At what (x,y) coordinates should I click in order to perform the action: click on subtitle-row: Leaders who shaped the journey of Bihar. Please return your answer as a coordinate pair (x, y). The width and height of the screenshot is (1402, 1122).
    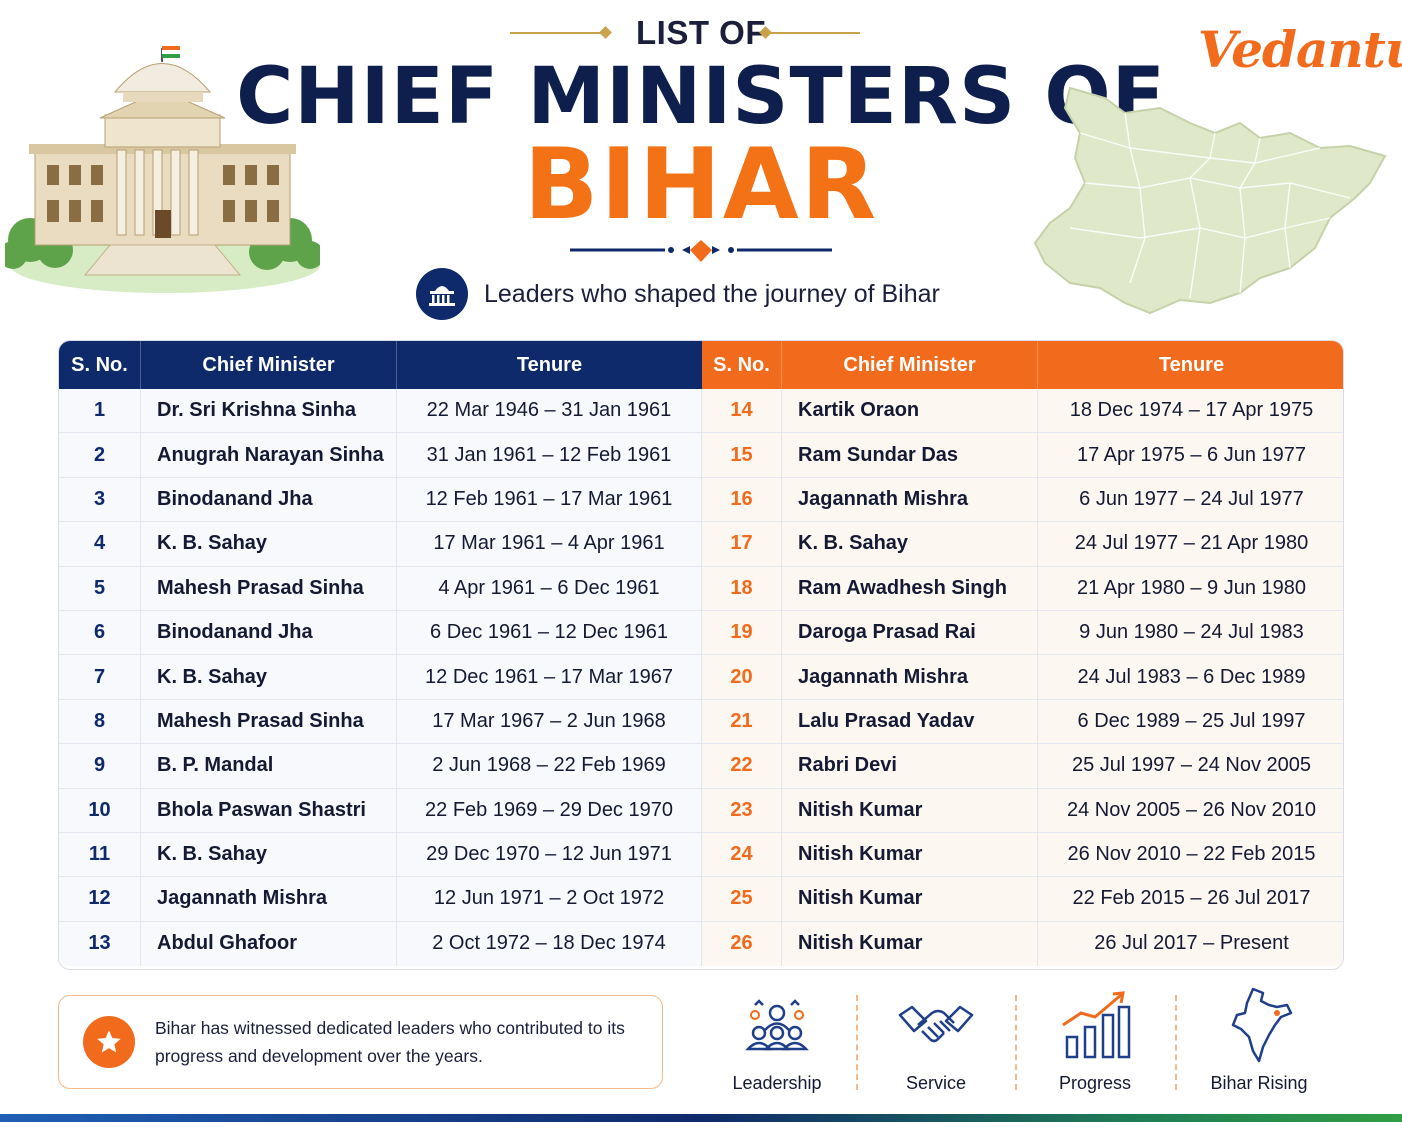
    Looking at the image, I should click on (678, 294).